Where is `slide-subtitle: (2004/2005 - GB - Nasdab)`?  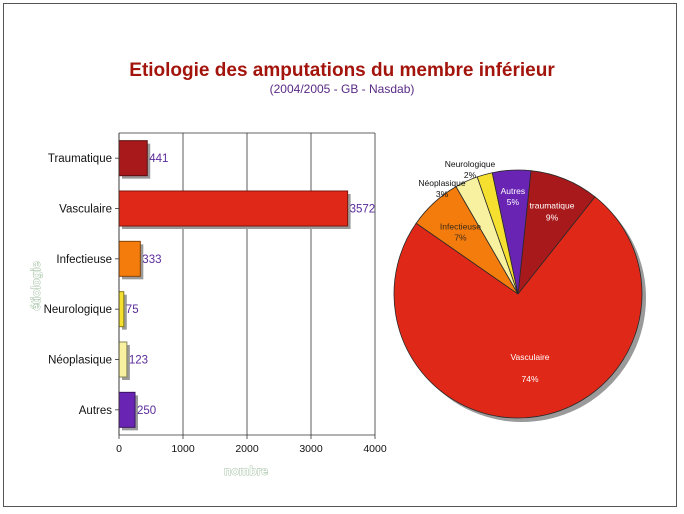
slide-subtitle: (2004/2005 - GB - Nasdab) is located at coordinates (342, 89).